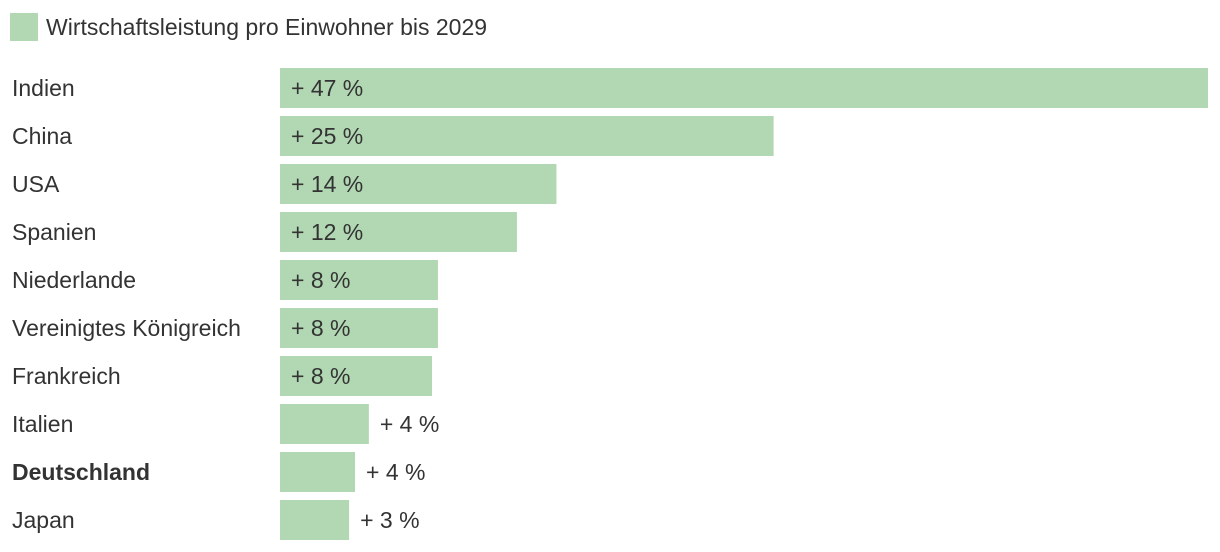 This screenshot has height=552, width=1220. Describe the element at coordinates (24, 27) in the screenshot. I see `legend-swatch` at that location.